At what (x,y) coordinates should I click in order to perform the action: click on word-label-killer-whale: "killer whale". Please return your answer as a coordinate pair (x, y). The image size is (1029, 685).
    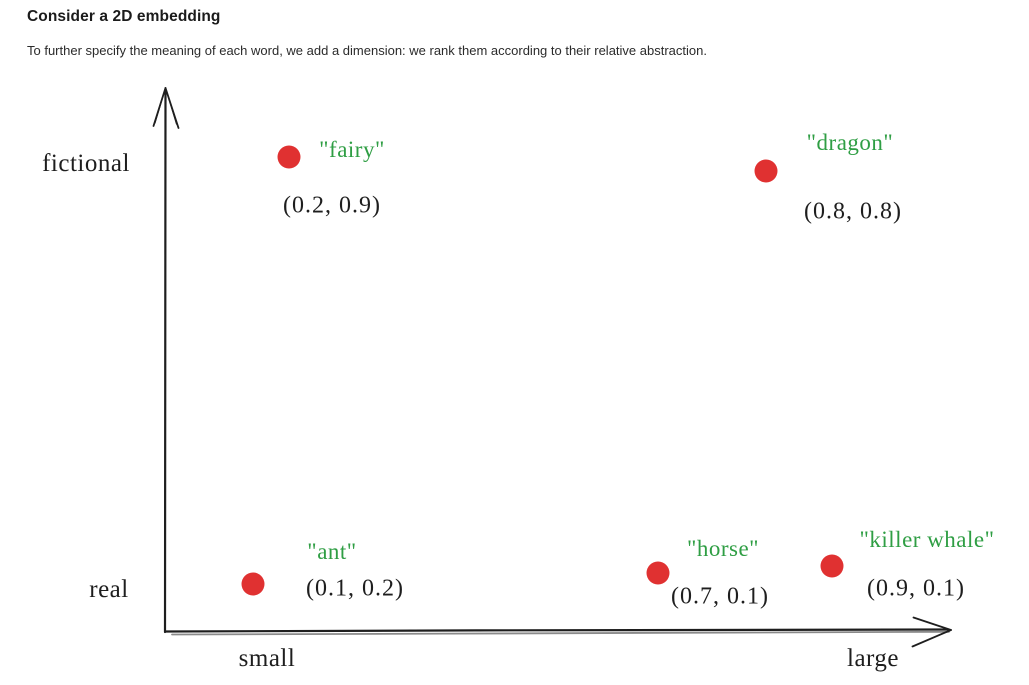
    Looking at the image, I should click on (927, 539).